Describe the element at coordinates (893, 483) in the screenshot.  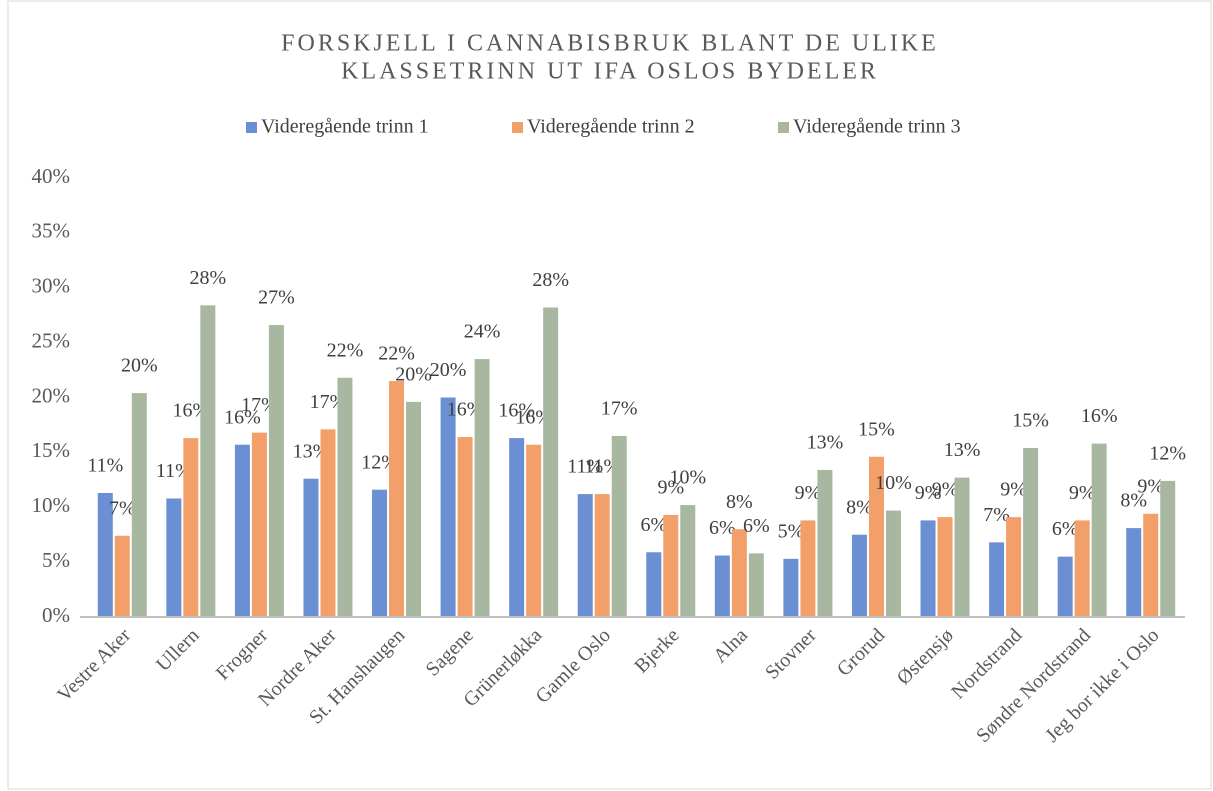
I see `value-label: 10%` at that location.